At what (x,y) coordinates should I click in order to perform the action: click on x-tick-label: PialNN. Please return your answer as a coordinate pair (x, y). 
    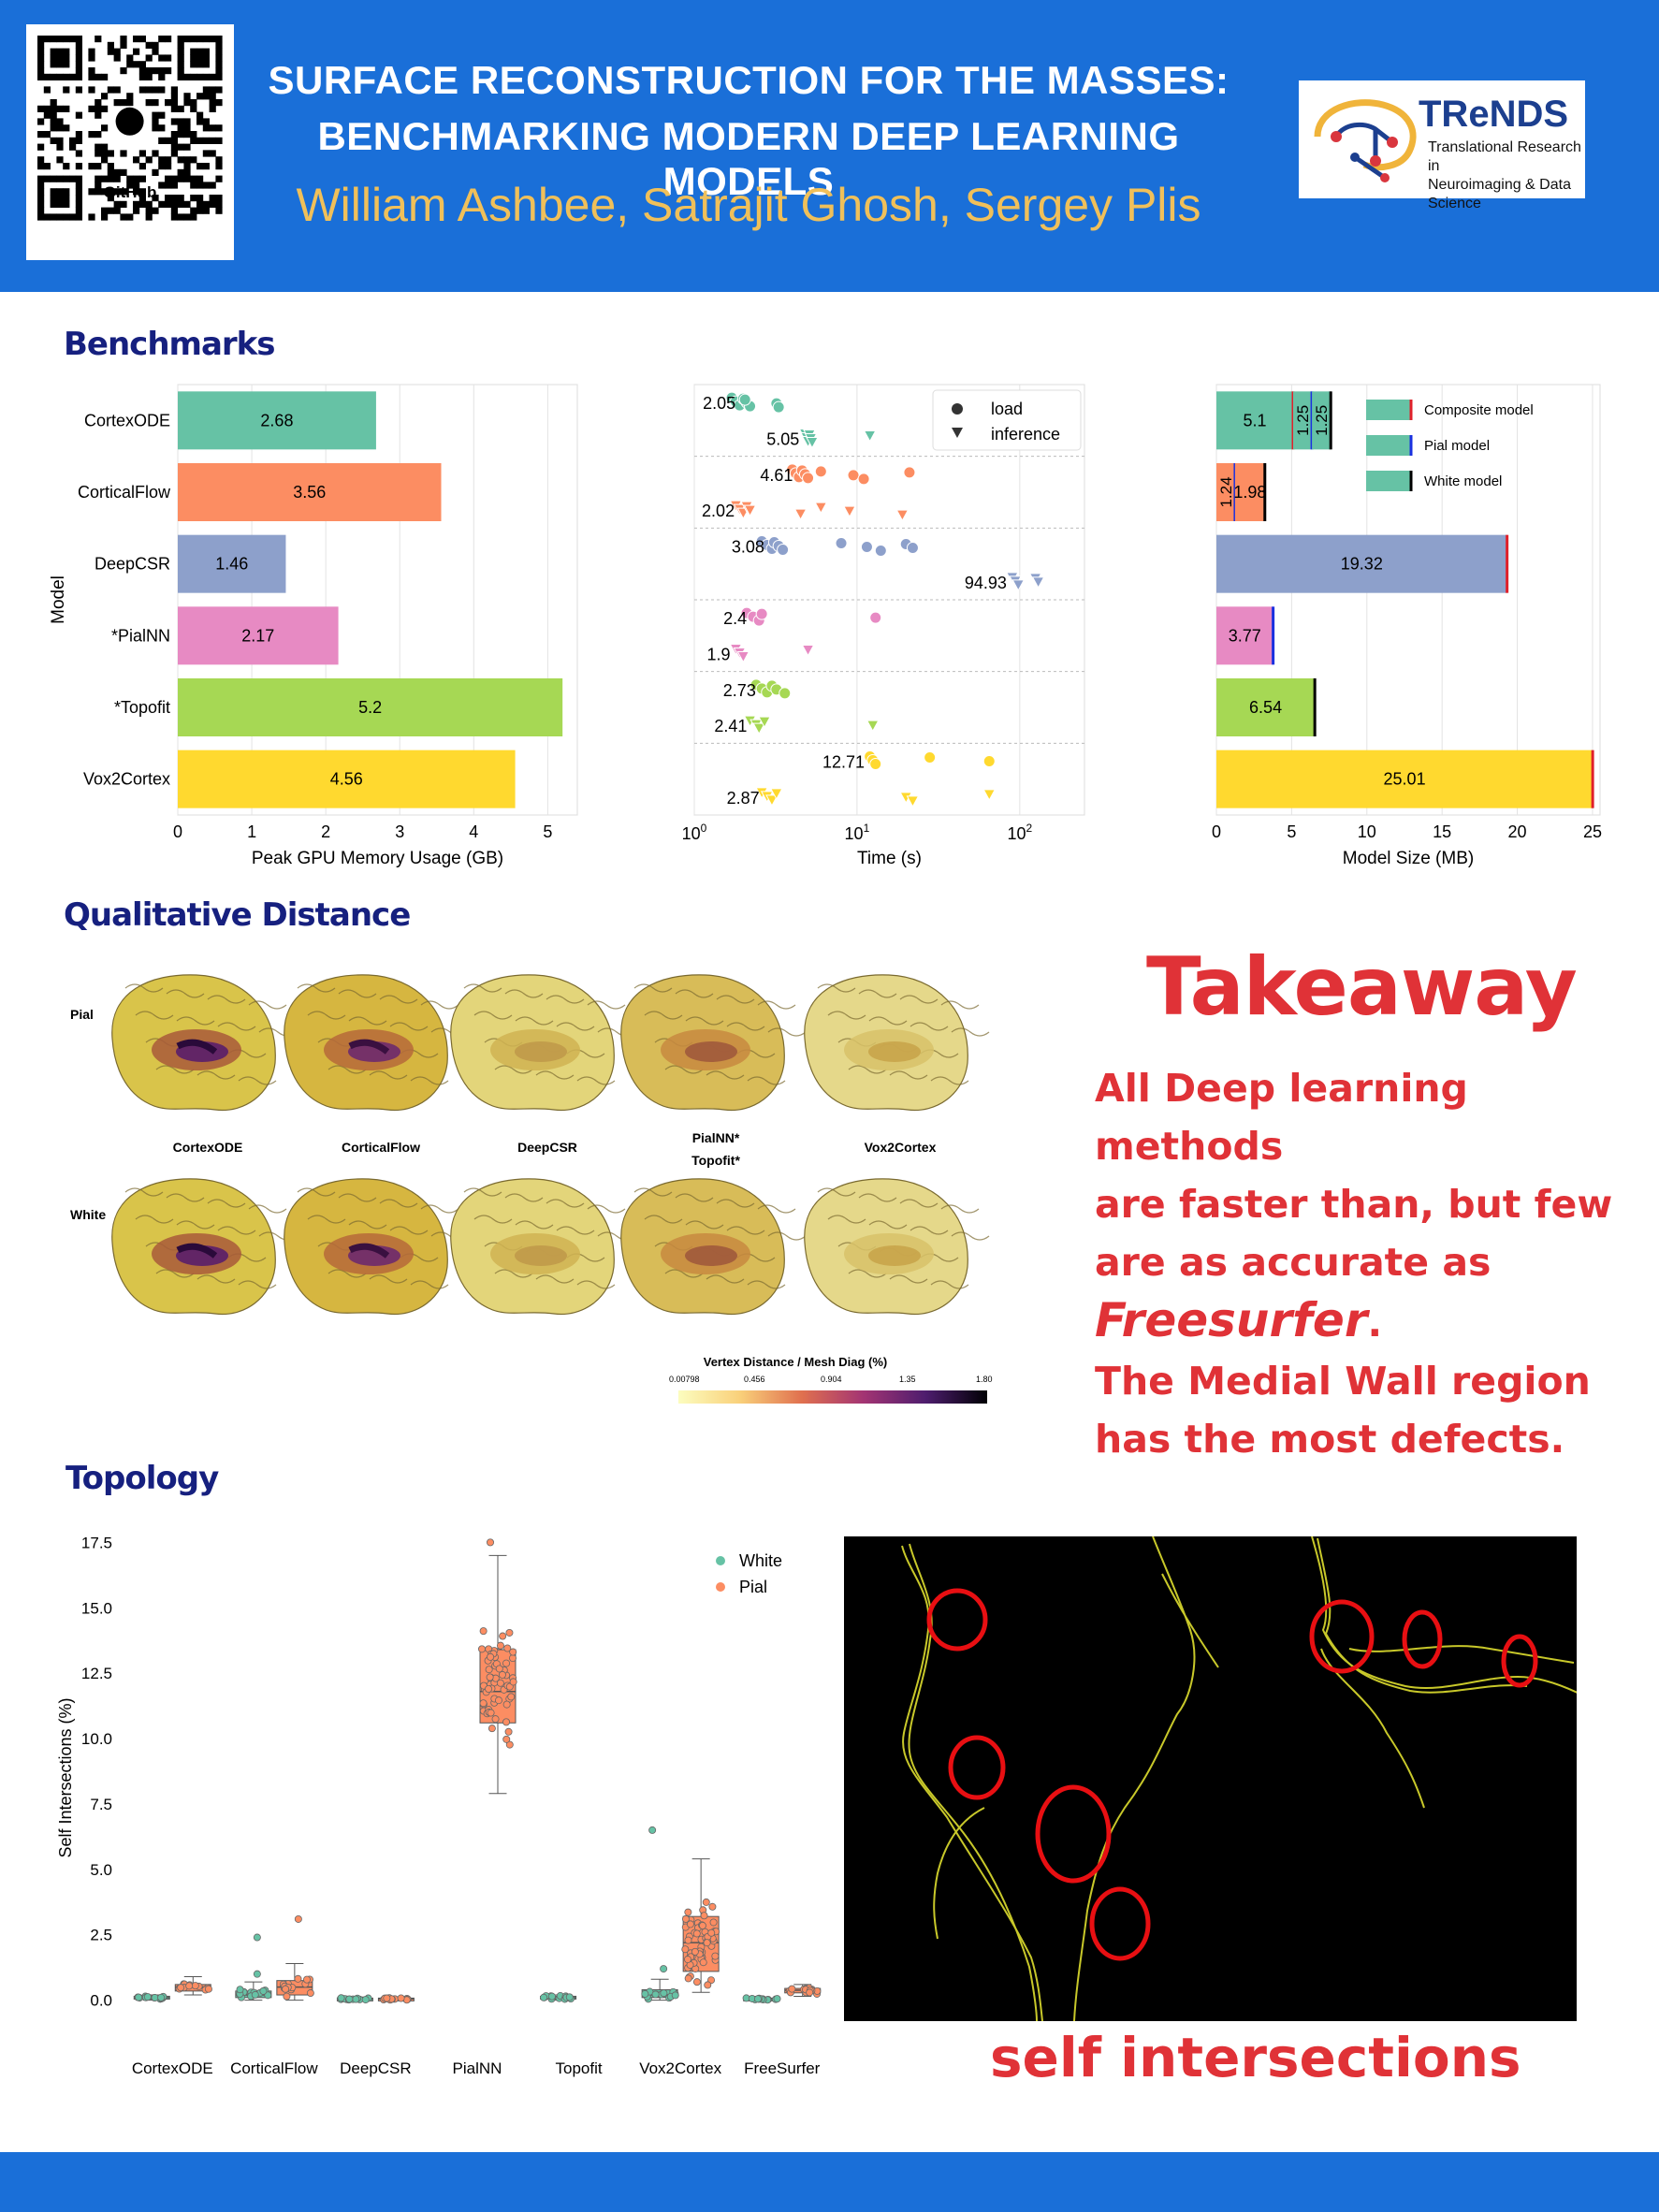
    Looking at the image, I should click on (477, 2068).